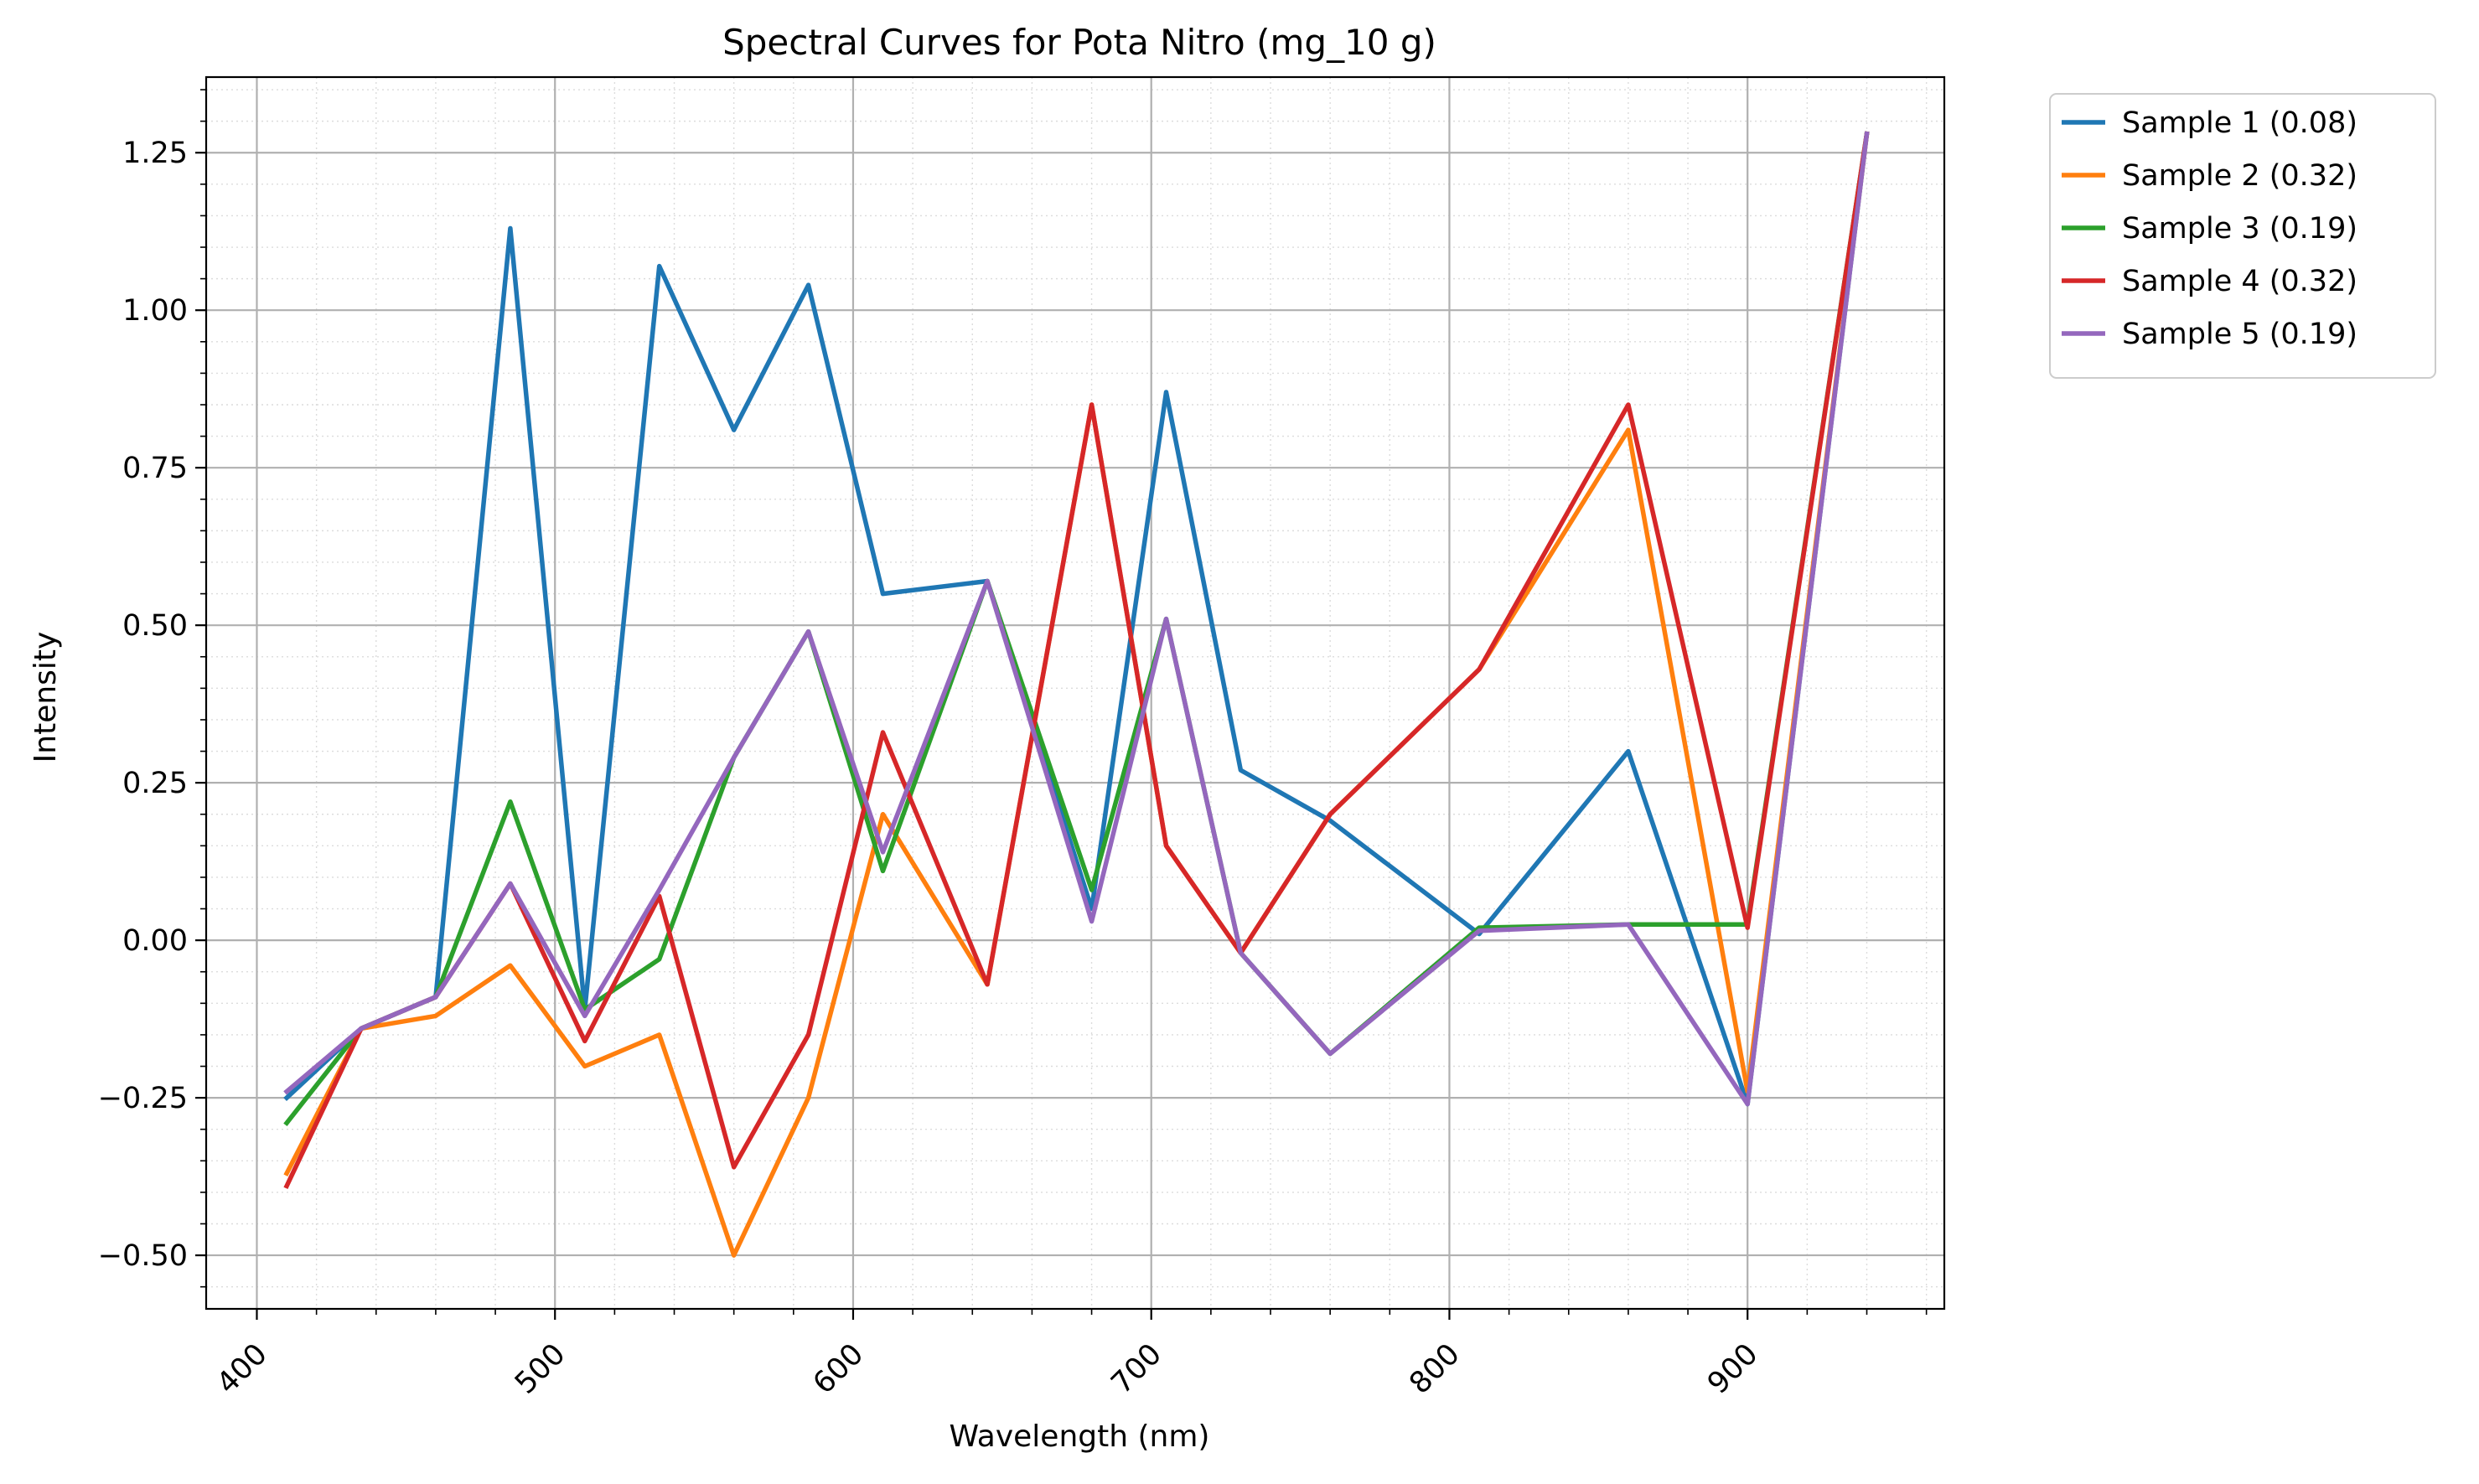 The height and width of the screenshot is (1484, 2479). What do you see at coordinates (2240, 282) in the screenshot?
I see `legend-label: Sample 4 (0.32)` at bounding box center [2240, 282].